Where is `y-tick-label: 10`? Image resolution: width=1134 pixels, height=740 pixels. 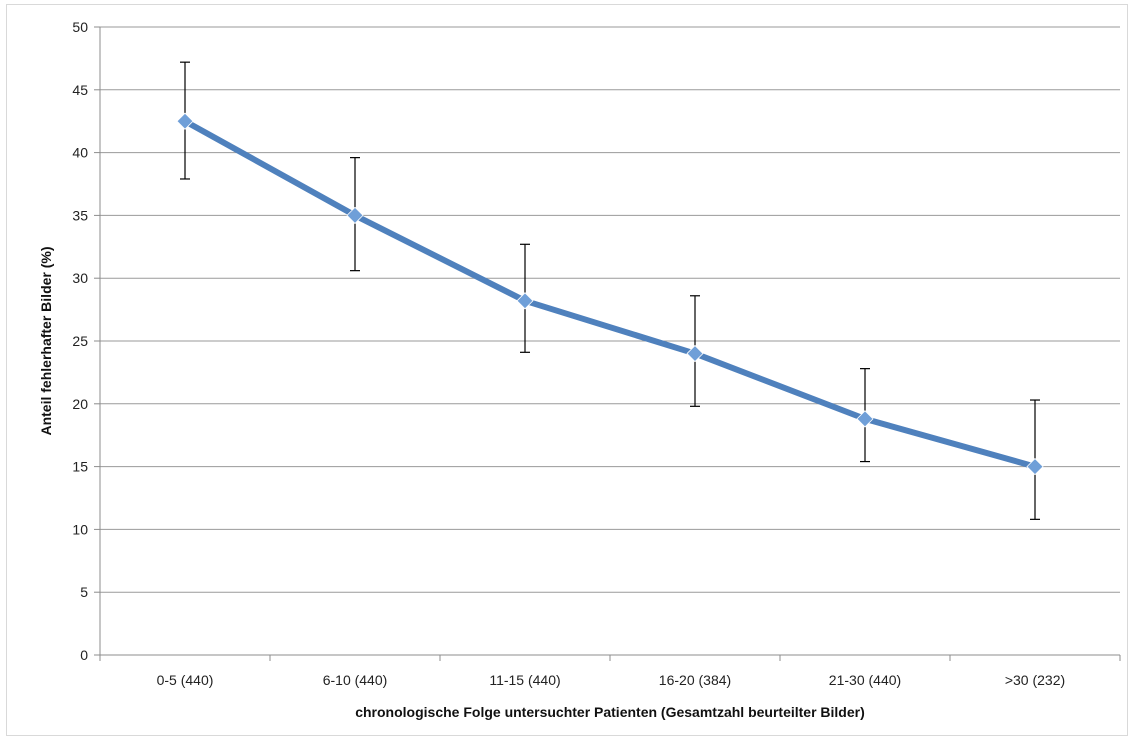
y-tick-label: 10 is located at coordinates (80, 529).